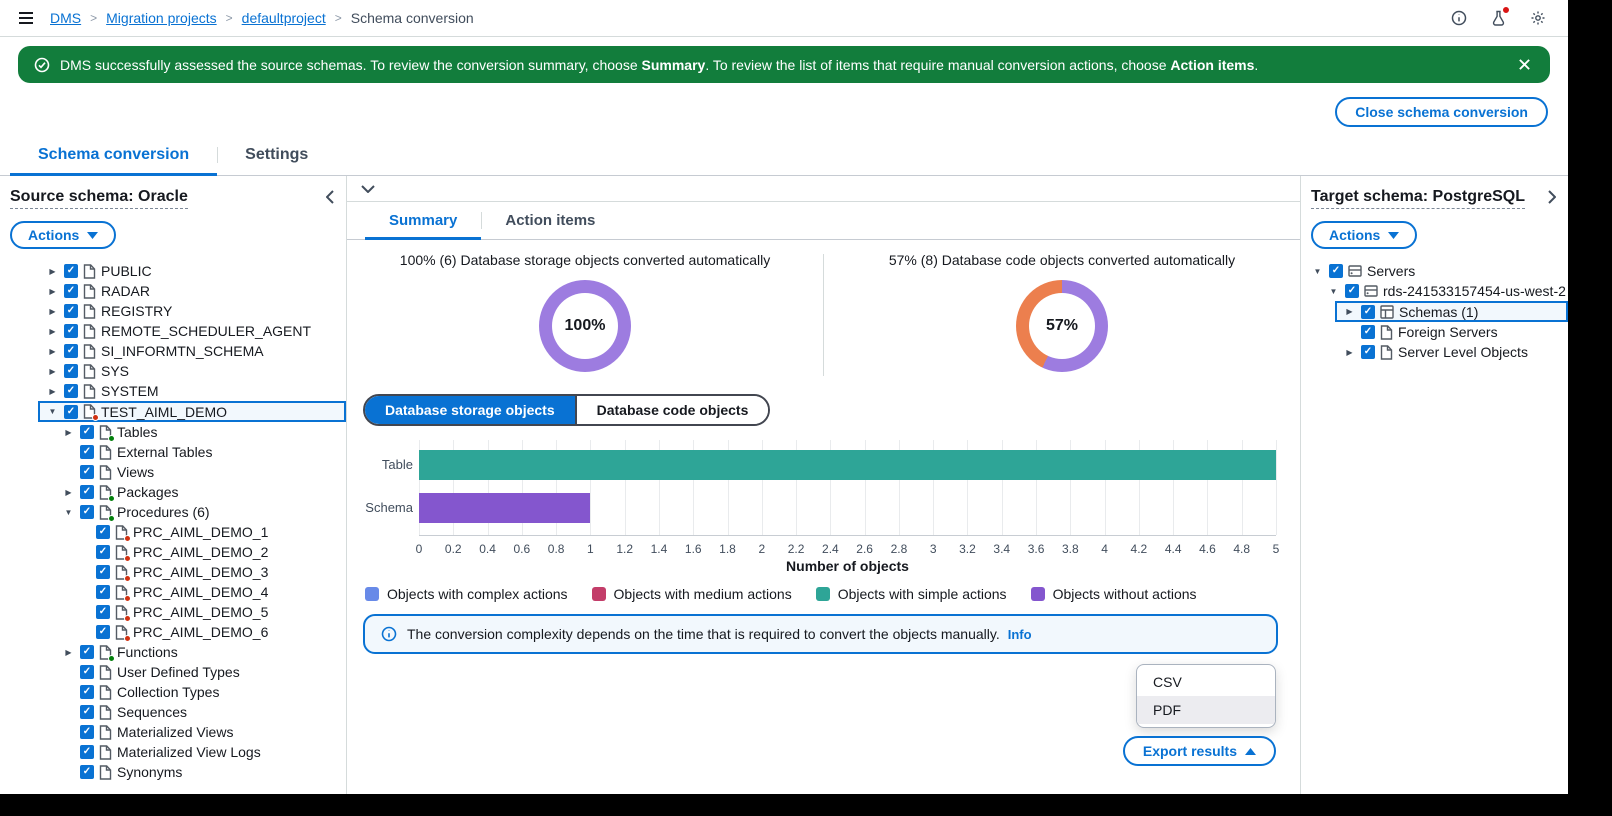  What do you see at coordinates (114, 155) in the screenshot?
I see `tab-schema-conversion: Schema conversion` at bounding box center [114, 155].